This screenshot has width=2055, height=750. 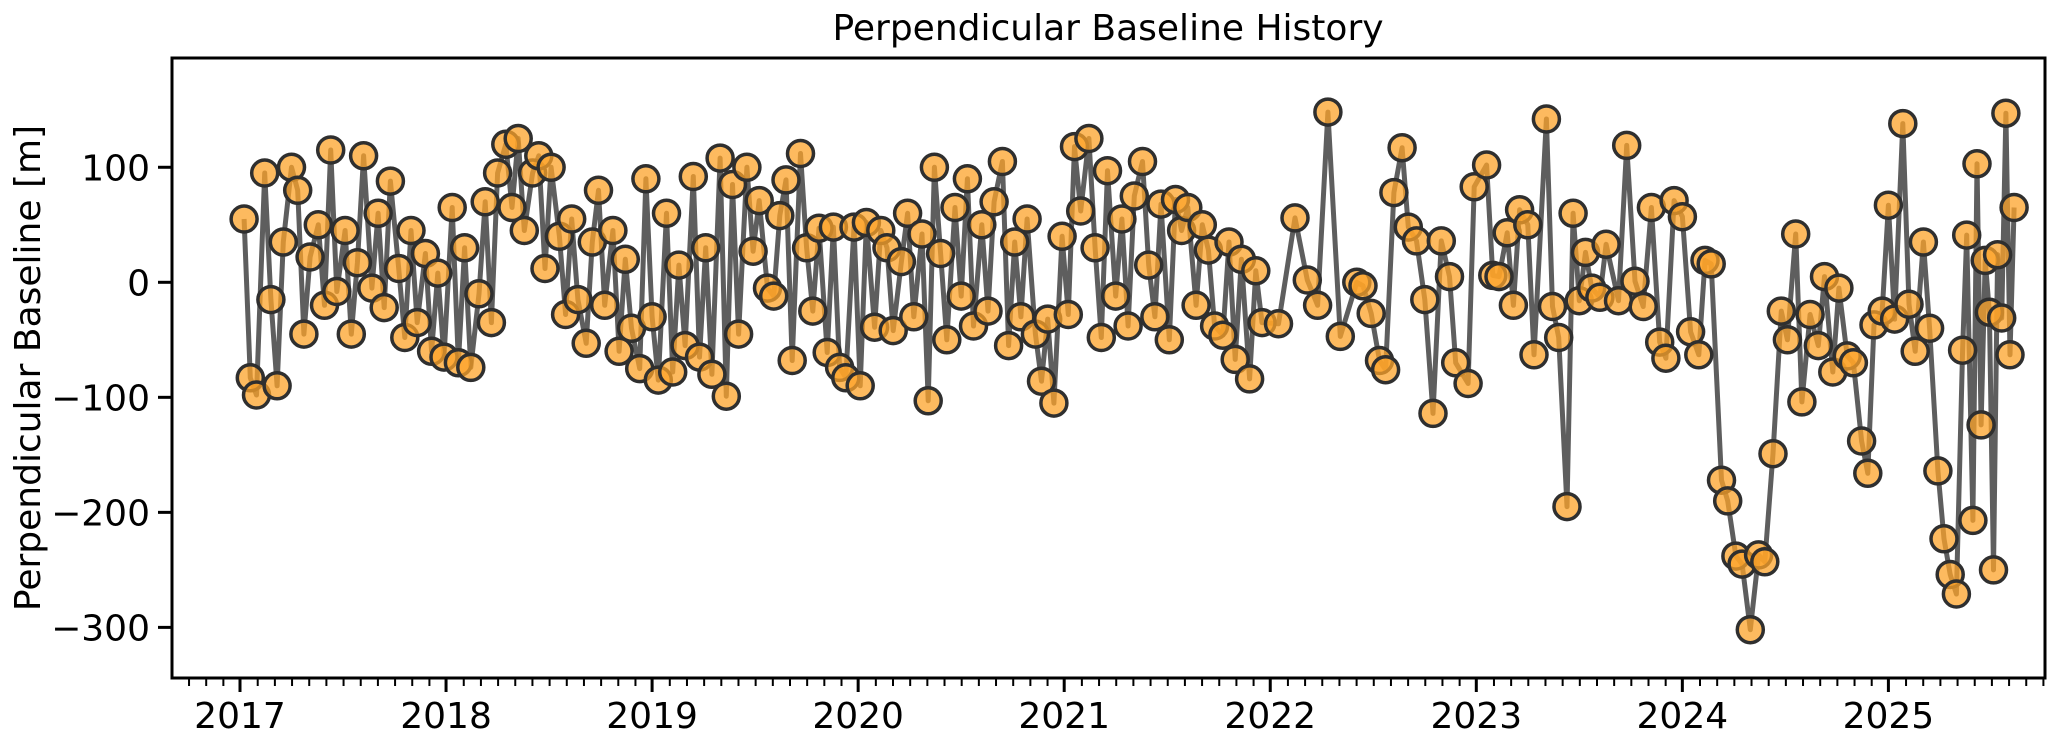 What do you see at coordinates (1107, 28) in the screenshot?
I see `chart-title: Perpendicular Baseline History` at bounding box center [1107, 28].